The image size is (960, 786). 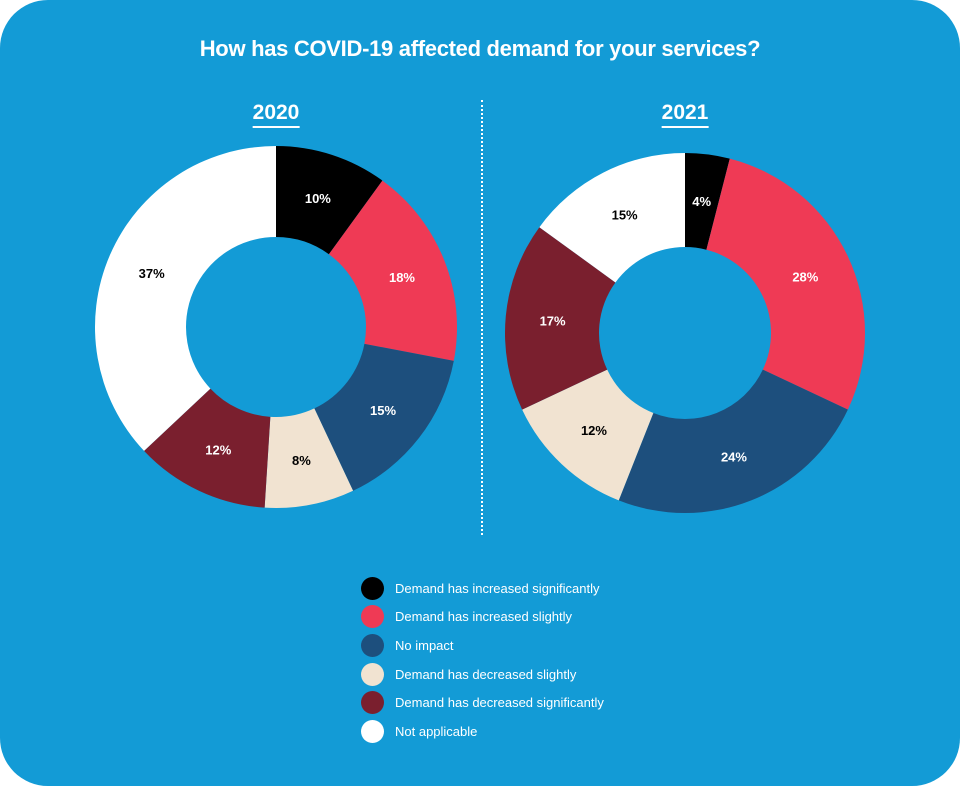 I want to click on data-label-2020: 37%, so click(x=152, y=273).